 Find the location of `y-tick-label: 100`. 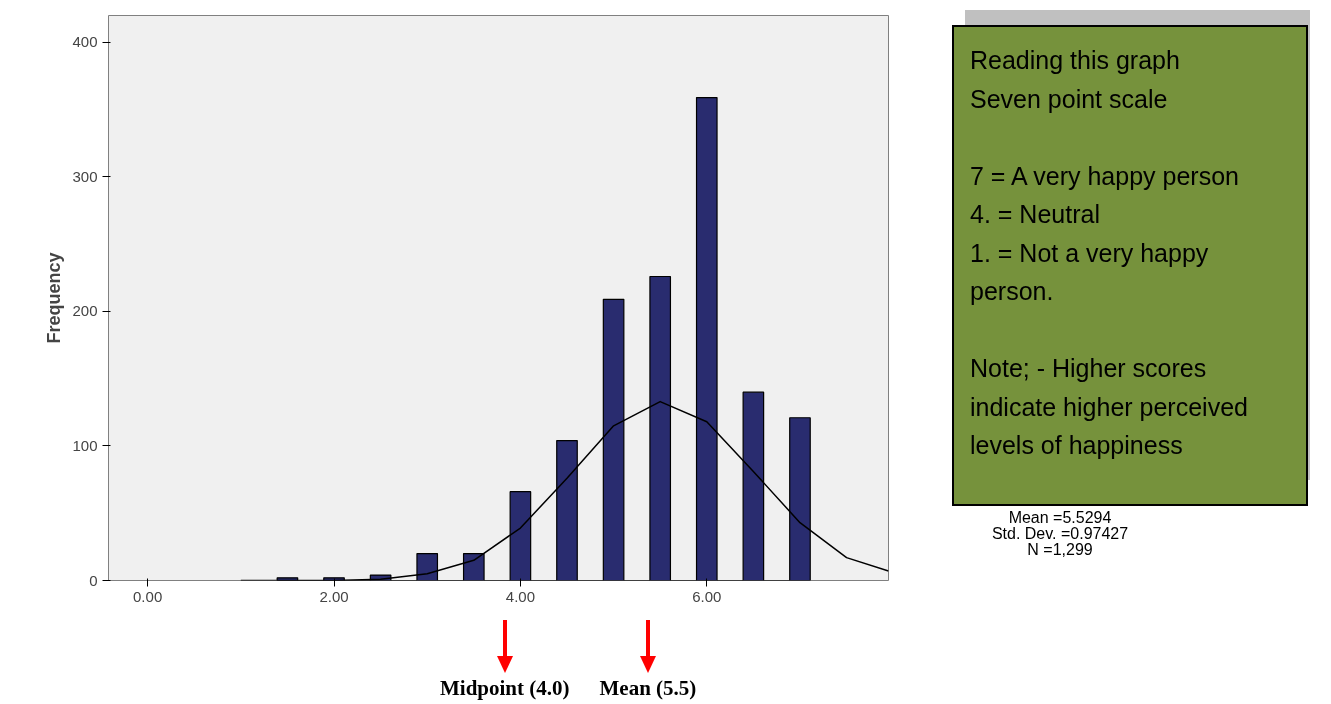

y-tick-label: 100 is located at coordinates (85, 445).